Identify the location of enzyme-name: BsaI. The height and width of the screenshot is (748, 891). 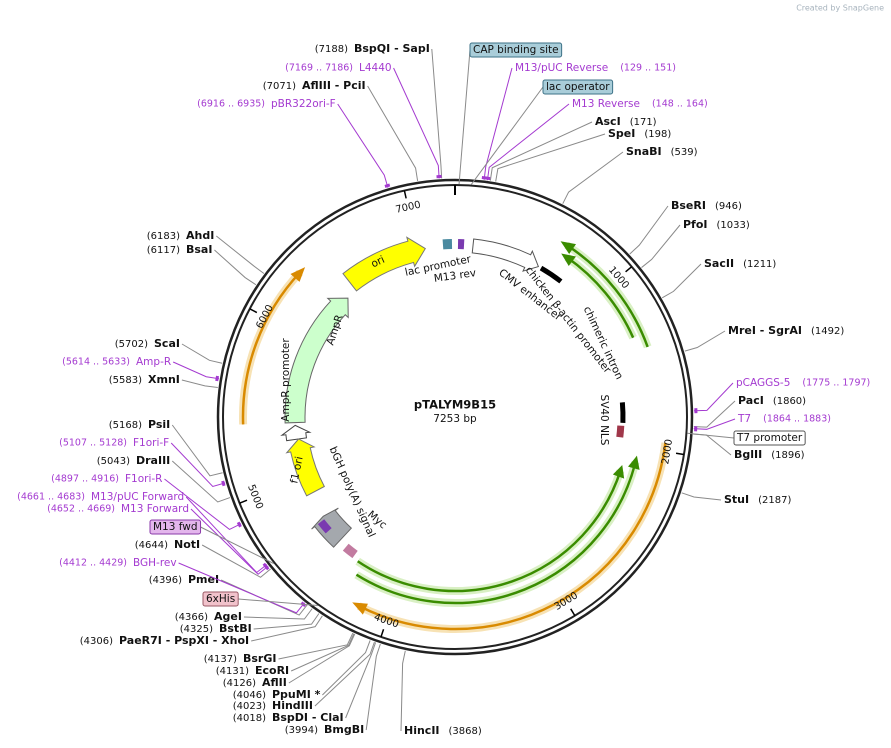
(199, 249).